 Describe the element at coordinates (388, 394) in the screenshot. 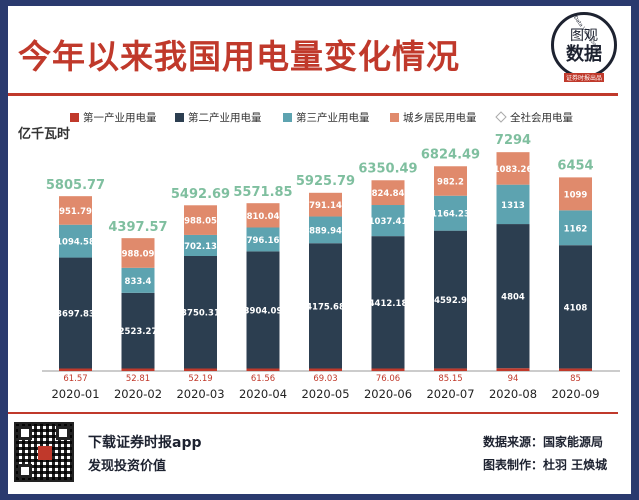

I see `x-tick-label-5: 2020-06` at that location.